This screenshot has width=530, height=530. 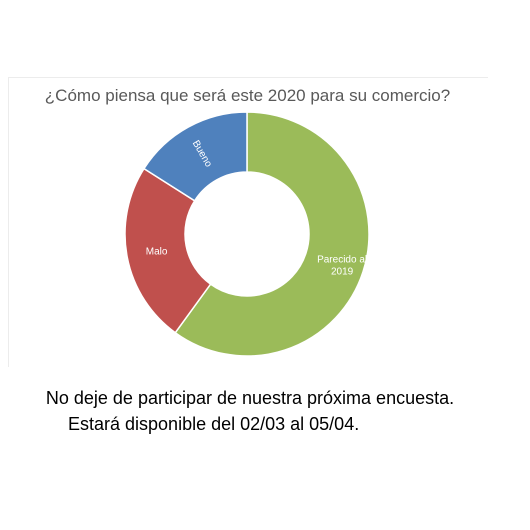 I want to click on slice-malo, so click(x=168, y=250).